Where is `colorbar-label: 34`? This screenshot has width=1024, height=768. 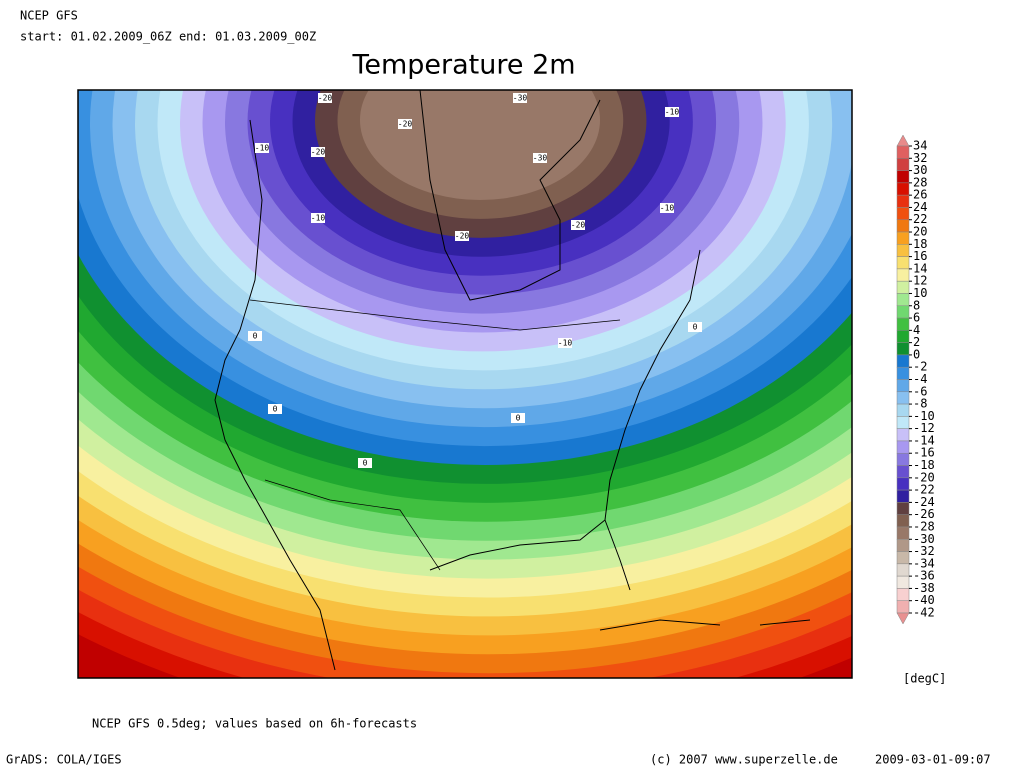
colorbar-label: 34 is located at coordinates (920, 146).